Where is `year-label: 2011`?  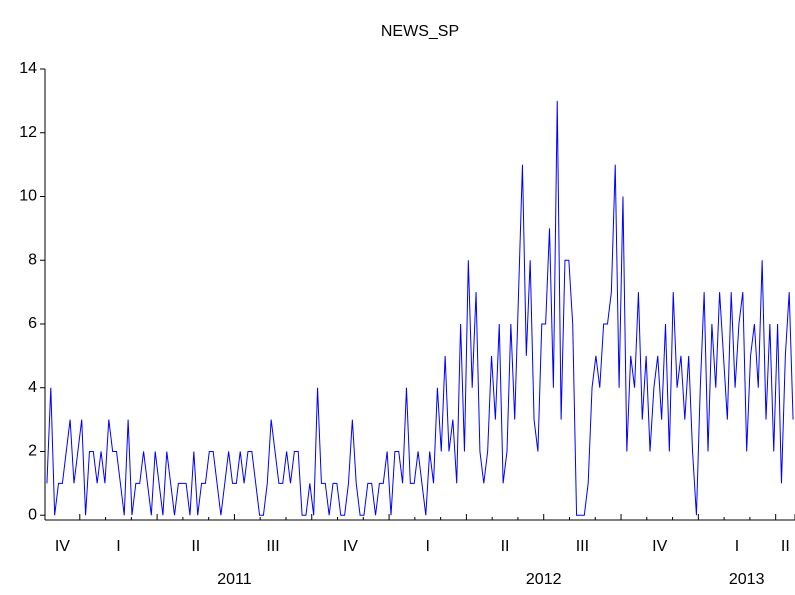
year-label: 2011 is located at coordinates (234, 579).